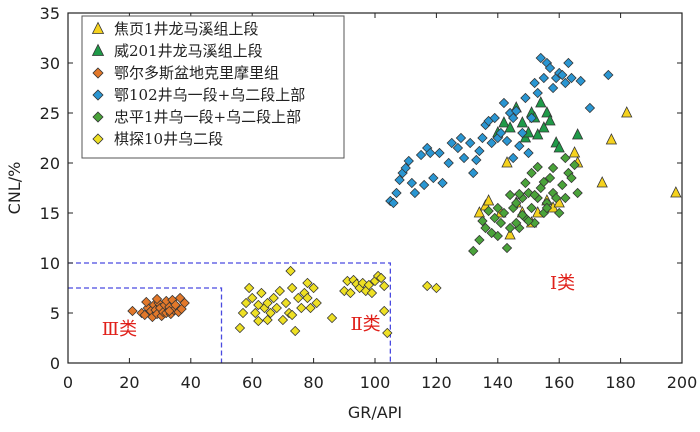  Describe the element at coordinates (682, 382) in the screenshot. I see `x-tick-label: 200` at that location.